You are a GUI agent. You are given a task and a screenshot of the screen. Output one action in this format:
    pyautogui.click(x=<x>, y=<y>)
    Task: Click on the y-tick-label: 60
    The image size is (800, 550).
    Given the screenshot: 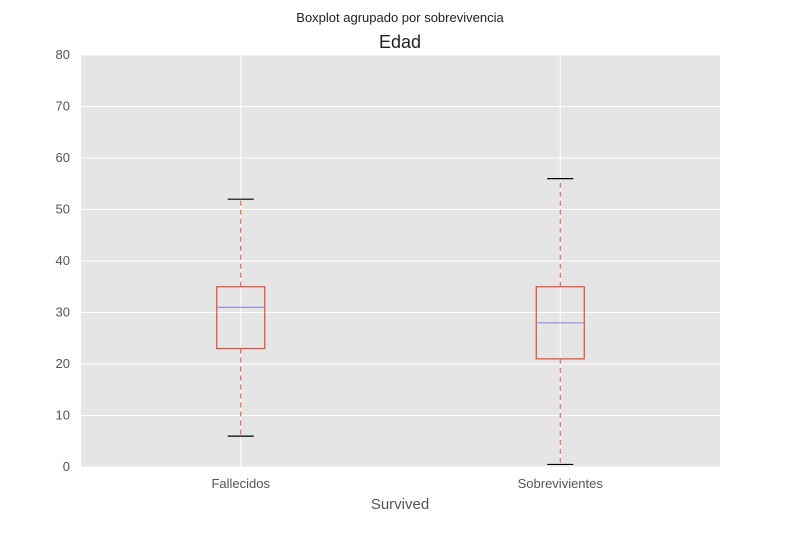 What is the action you would take?
    pyautogui.click(x=63, y=157)
    